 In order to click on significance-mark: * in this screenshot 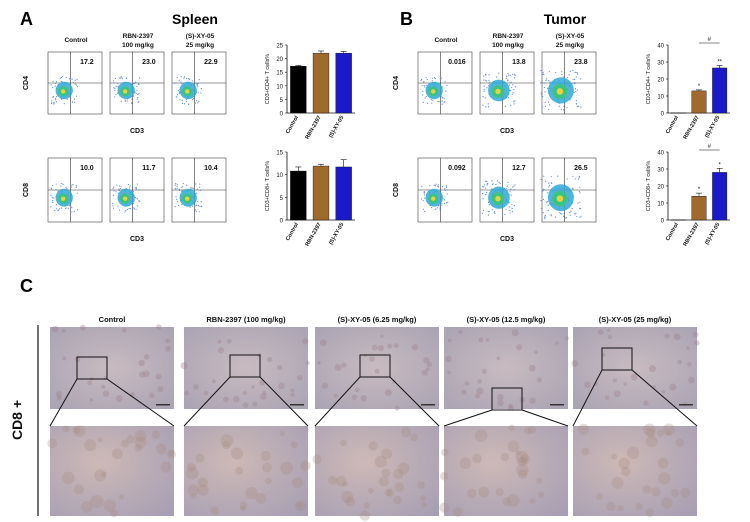, I will do `click(699, 87)`.